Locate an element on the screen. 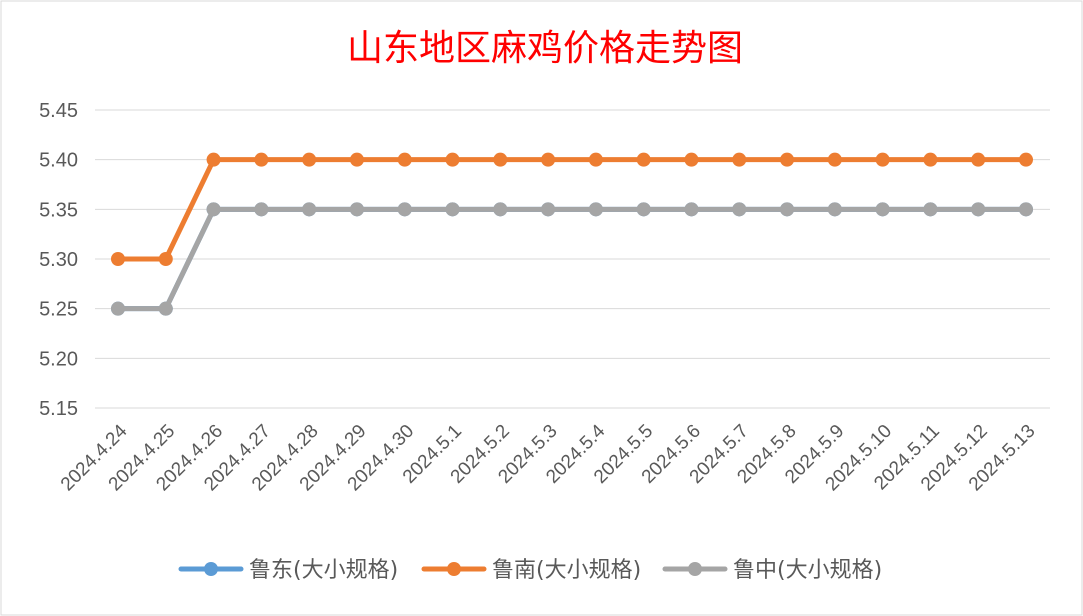  y-tick-label: 5.40 is located at coordinates (58, 161).